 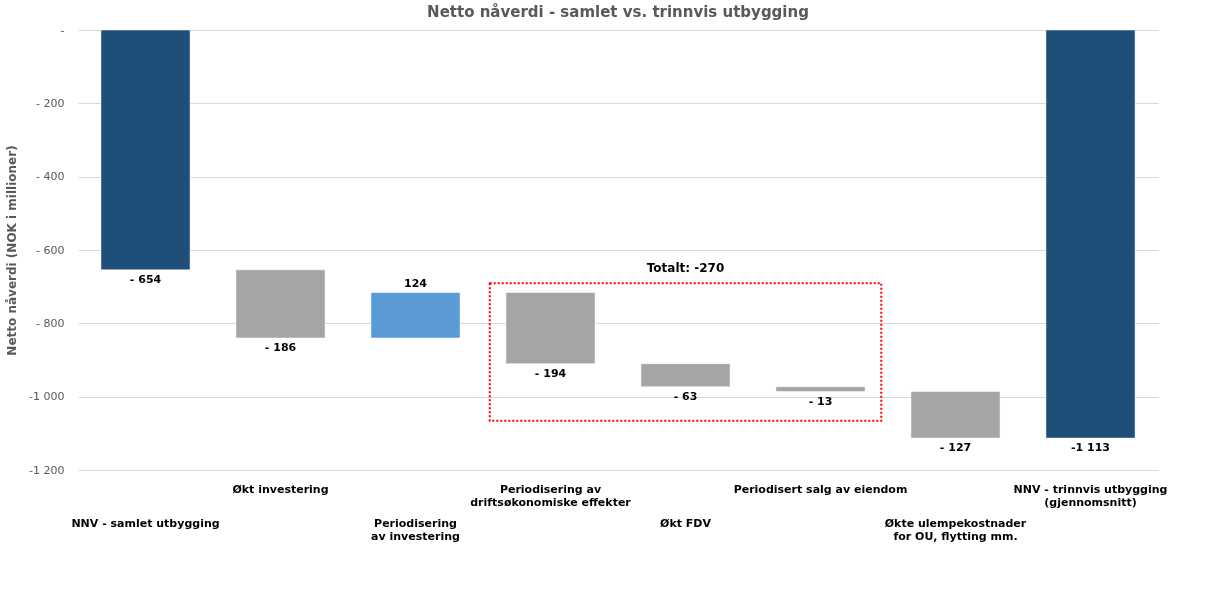 I want to click on x-tick-label: NNV - samlet utbygging, so click(x=145, y=523).